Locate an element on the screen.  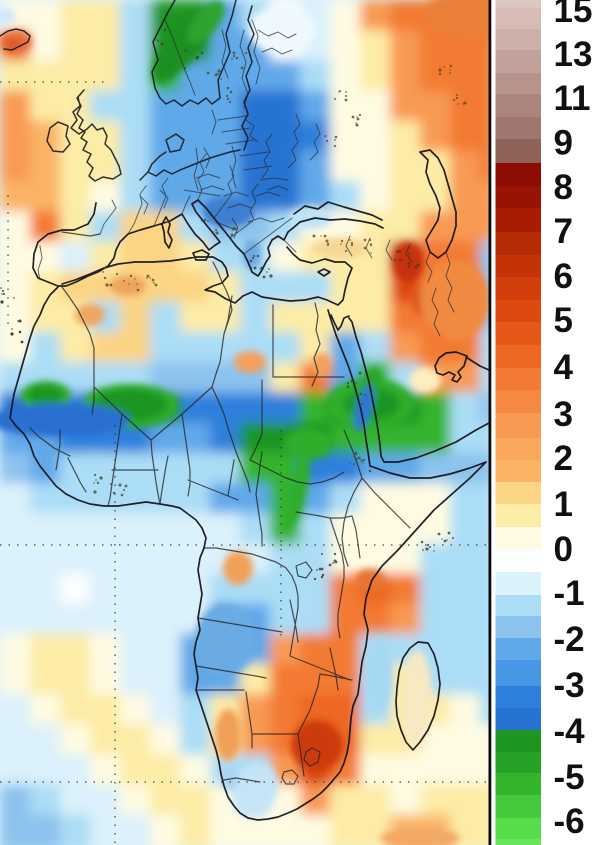
svg-text: 4 is located at coordinates (564, 367).